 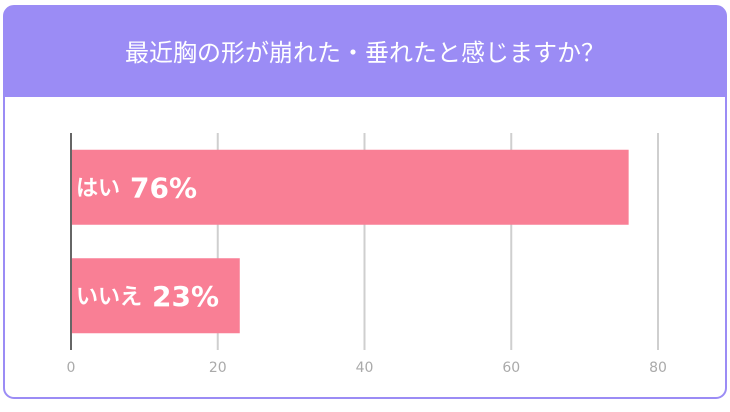 I want to click on x-tick-label: 80, so click(x=658, y=368).